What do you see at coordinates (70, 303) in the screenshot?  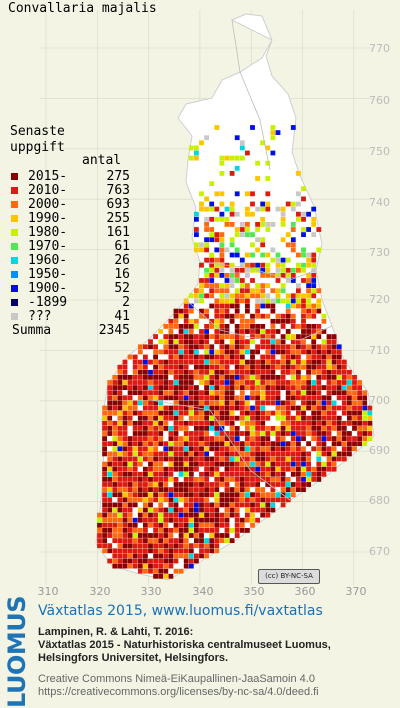 I see `legend-row: -1899 2` at bounding box center [70, 303].